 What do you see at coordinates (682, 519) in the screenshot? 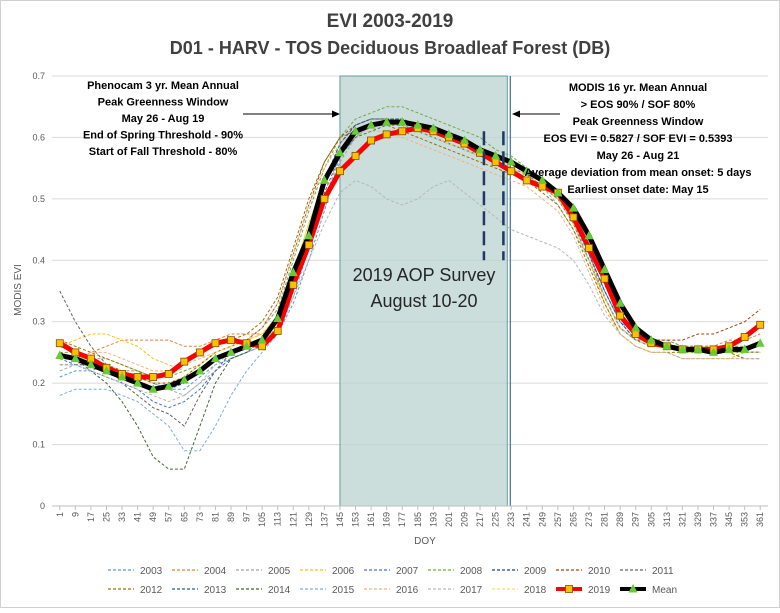
I see `x-tick-label: 321` at bounding box center [682, 519].